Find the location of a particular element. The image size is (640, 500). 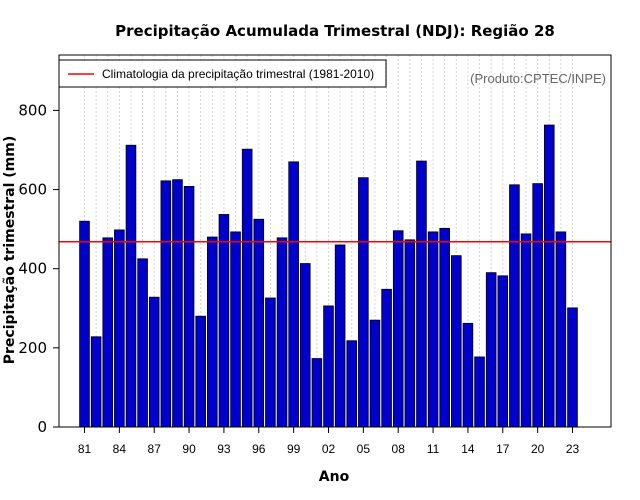

y-tick-label: 200 is located at coordinates (32, 348).